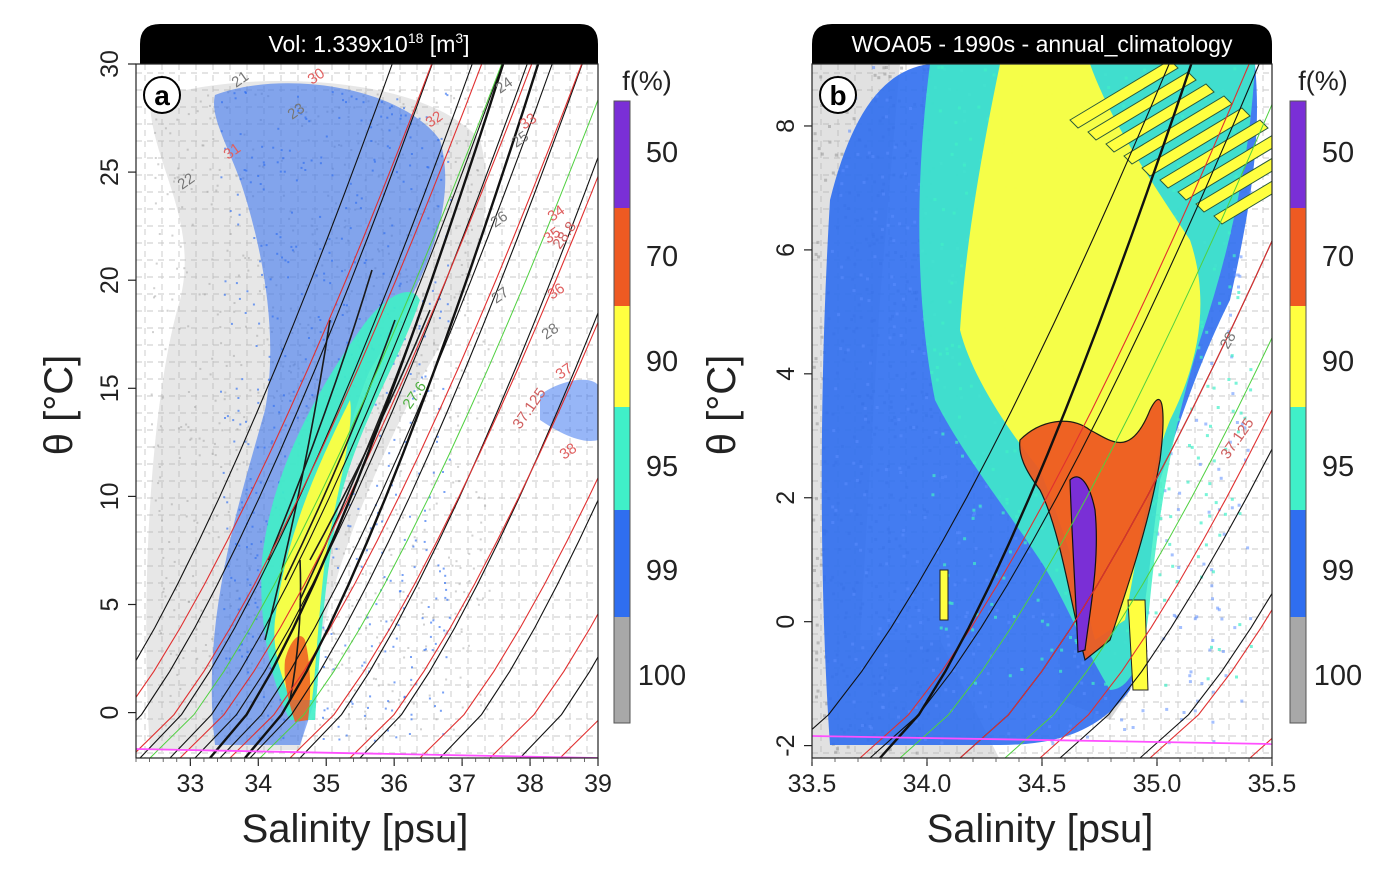 Image resolution: width=1400 pixels, height=874 pixels. I want to click on sigma2-isopycnal, so click(1115, 498).